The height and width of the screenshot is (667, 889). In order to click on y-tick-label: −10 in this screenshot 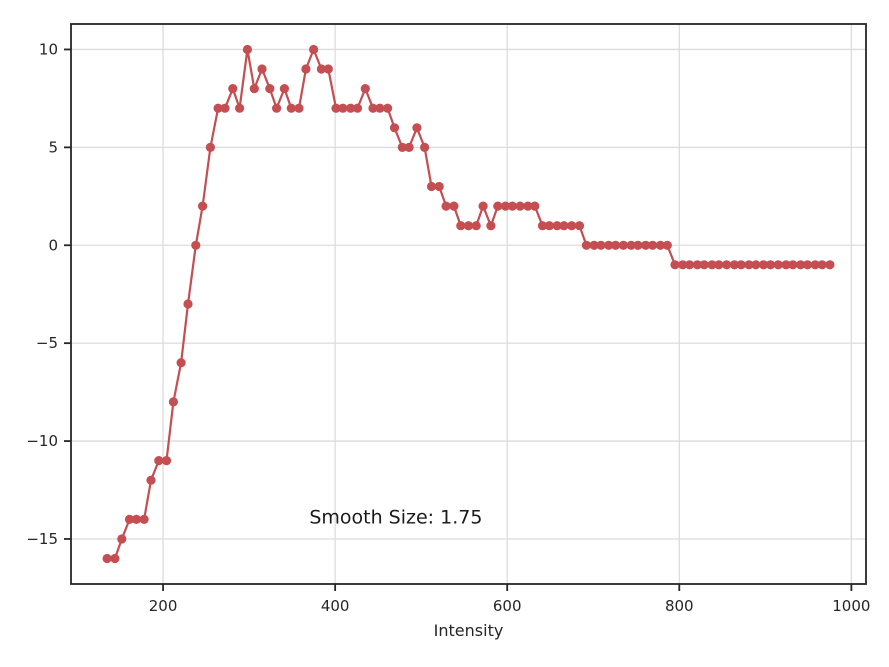, I will do `click(42, 441)`.